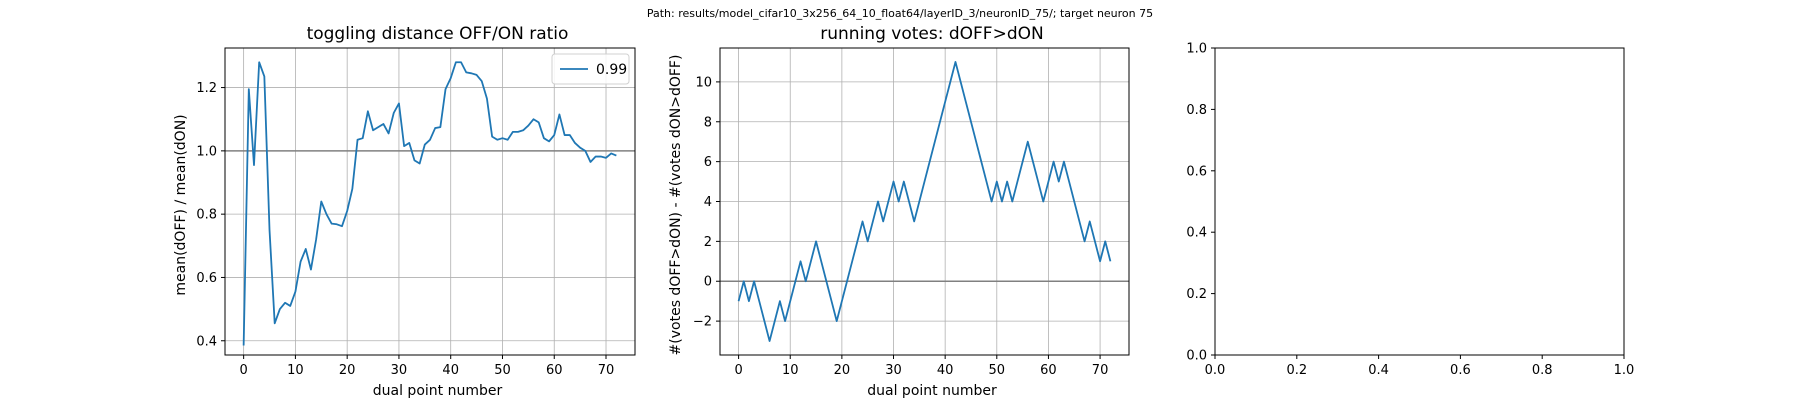  I want to click on votes-chart-ytick-label: 8, so click(708, 122).